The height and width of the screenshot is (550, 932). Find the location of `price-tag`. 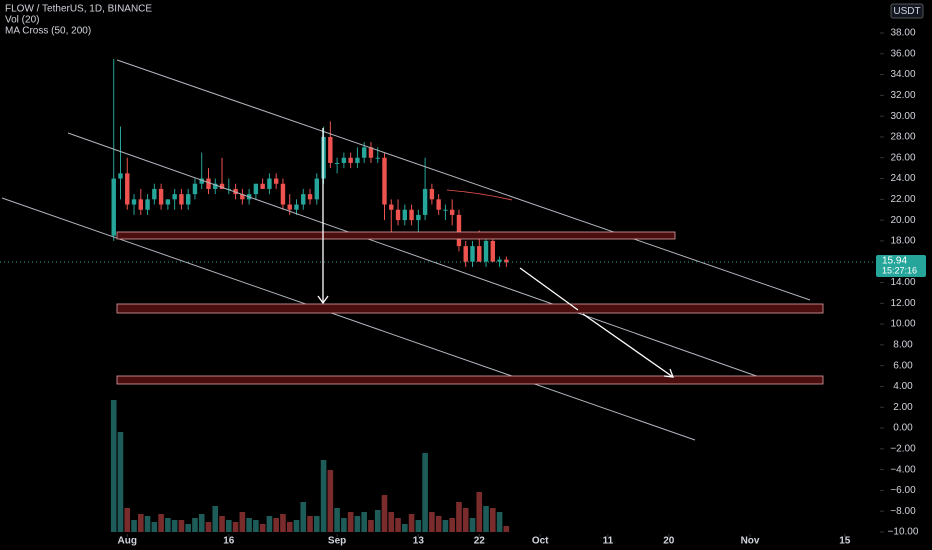

price-tag is located at coordinates (901, 266).